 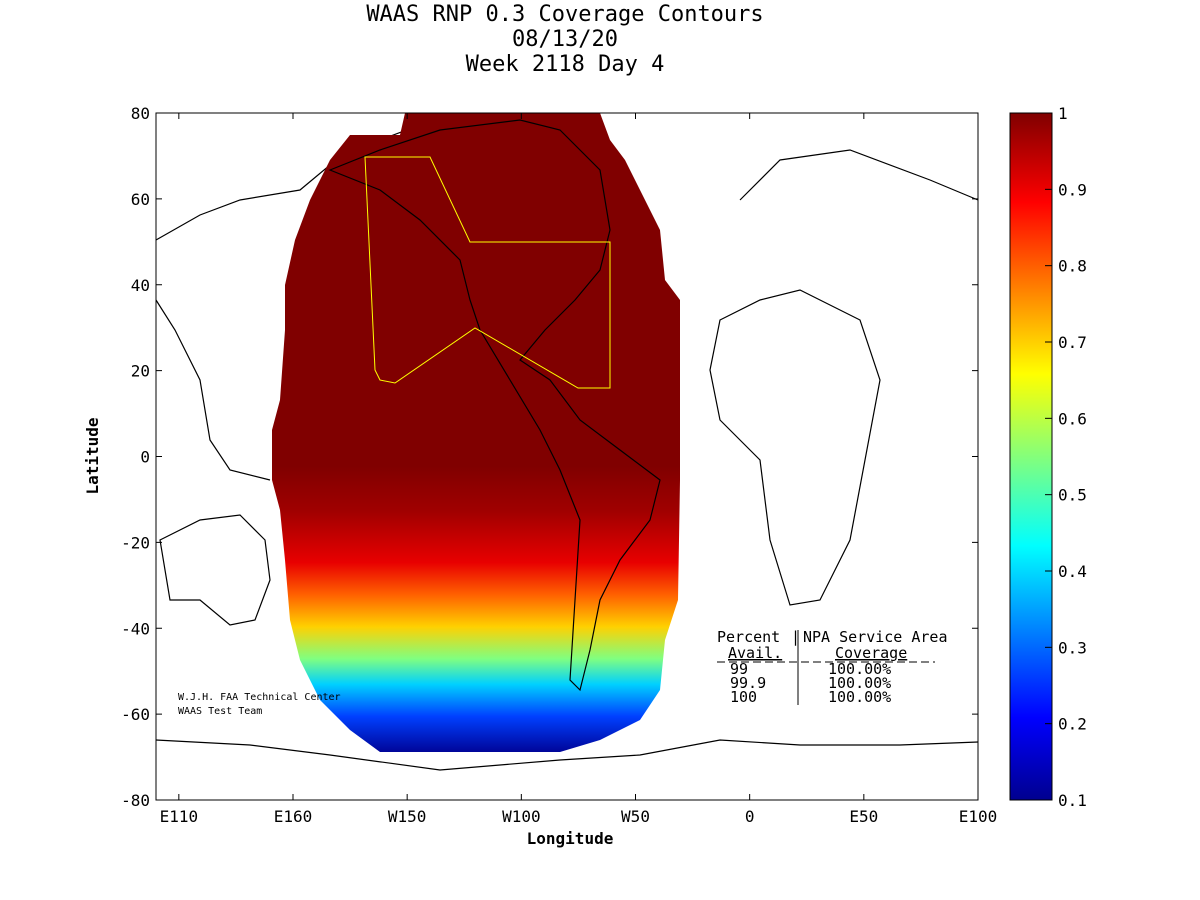 I want to click on x-tick-label: 0, so click(x=750, y=816).